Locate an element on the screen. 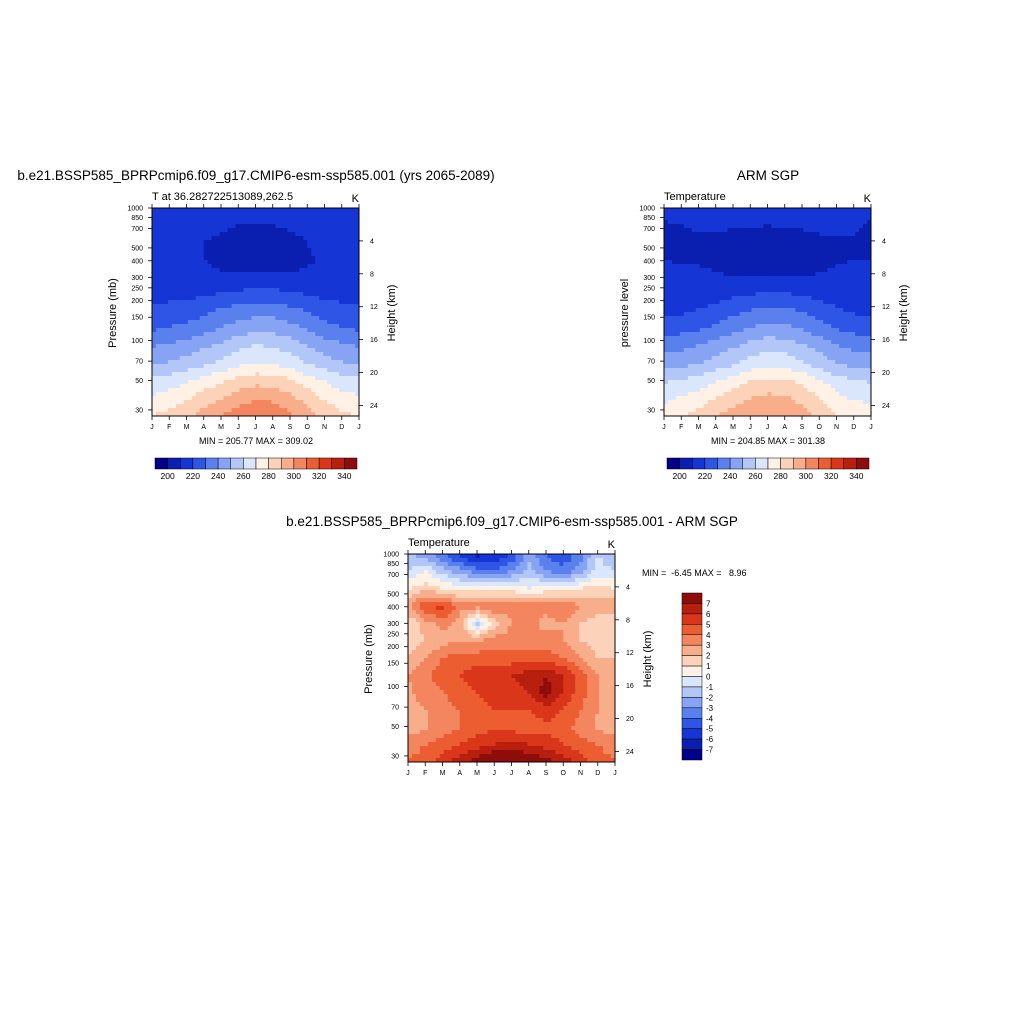 This screenshot has height=1024, width=1024. colorbar-swatch is located at coordinates (300, 463).